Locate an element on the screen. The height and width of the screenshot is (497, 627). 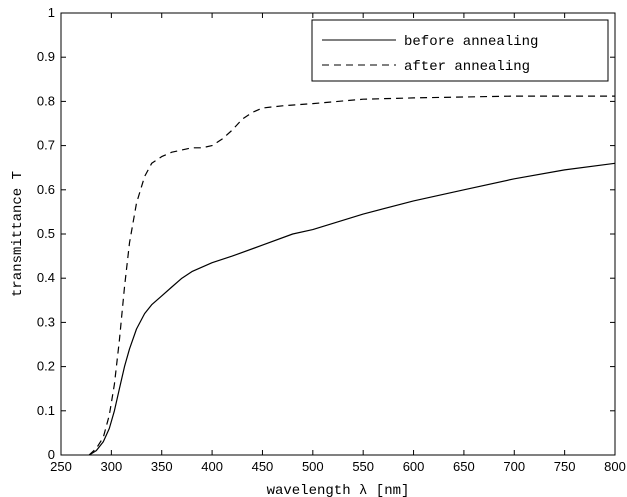
y-tick-label: 0.1 is located at coordinates (46, 410).